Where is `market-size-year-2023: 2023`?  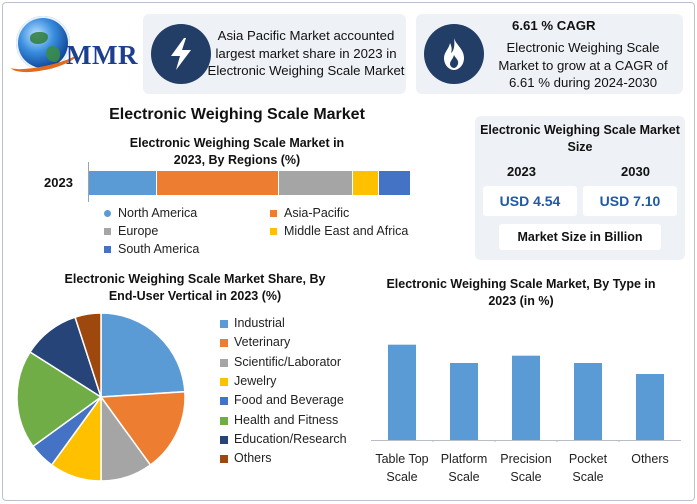
market-size-year-2023: 2023 is located at coordinates (521, 171).